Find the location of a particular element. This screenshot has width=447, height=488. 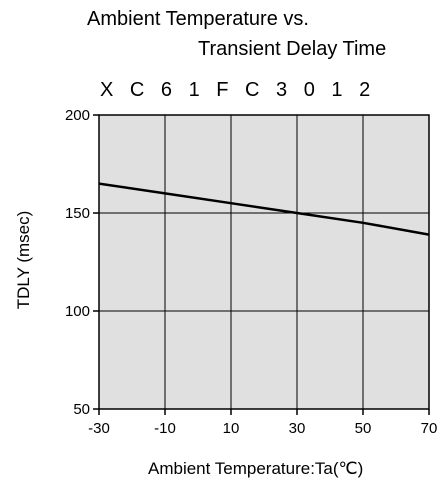

x-axis-label: Ambient Temperature:Ta(℃) is located at coordinates (256, 468).